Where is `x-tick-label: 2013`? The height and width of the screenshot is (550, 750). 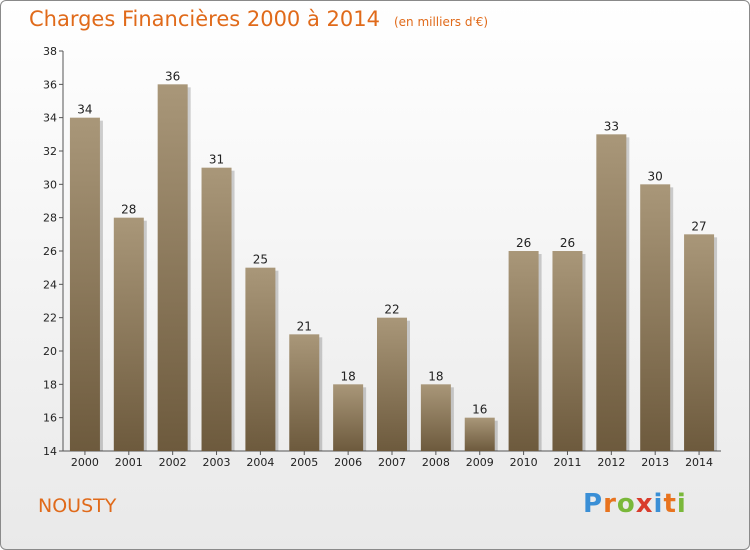 x-tick-label: 2013 is located at coordinates (655, 462).